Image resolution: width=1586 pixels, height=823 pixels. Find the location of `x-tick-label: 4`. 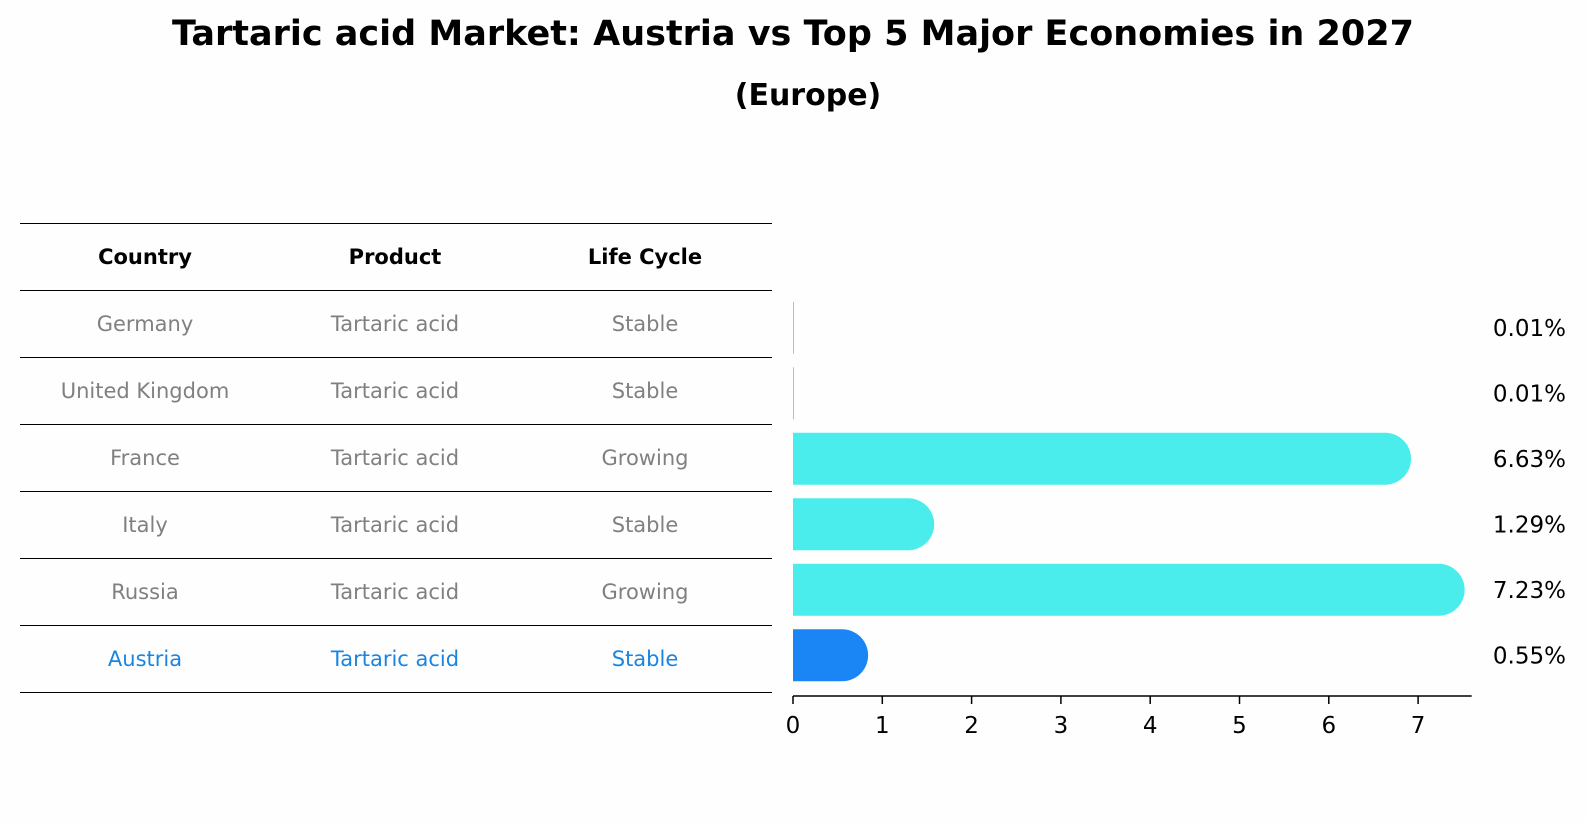

x-tick-label: 4 is located at coordinates (1150, 726).